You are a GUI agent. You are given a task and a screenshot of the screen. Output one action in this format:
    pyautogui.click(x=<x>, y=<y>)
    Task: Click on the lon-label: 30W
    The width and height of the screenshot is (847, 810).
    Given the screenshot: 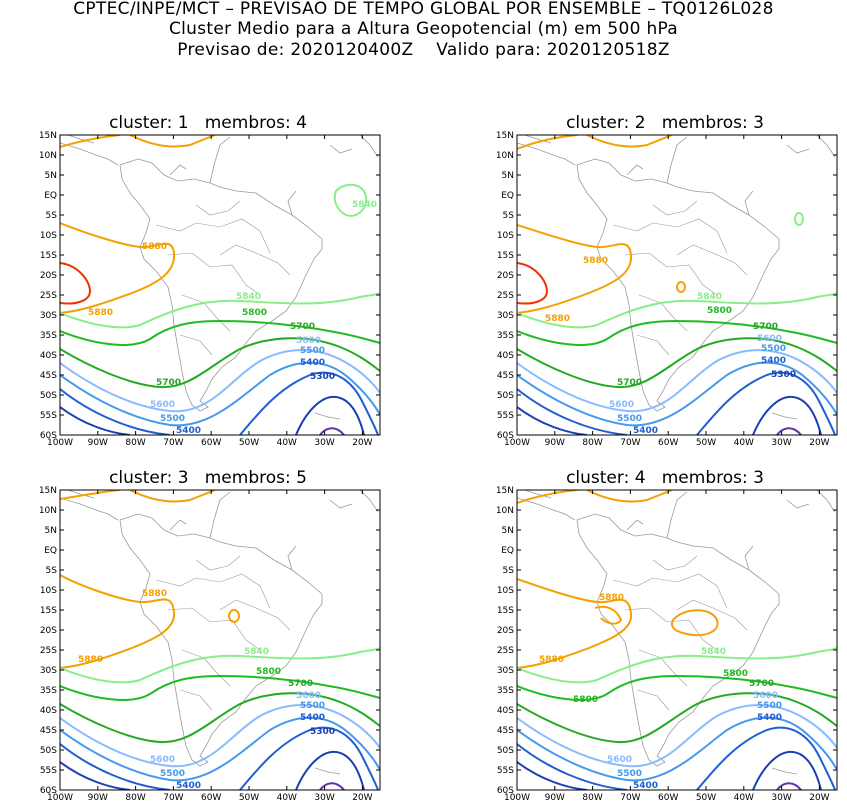 What is the action you would take?
    pyautogui.click(x=324, y=798)
    